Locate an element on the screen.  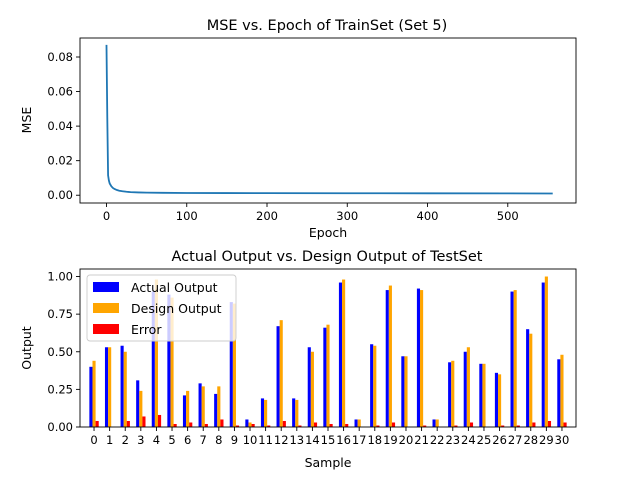
mse-ytick-label: 0.08 is located at coordinates (60, 57).